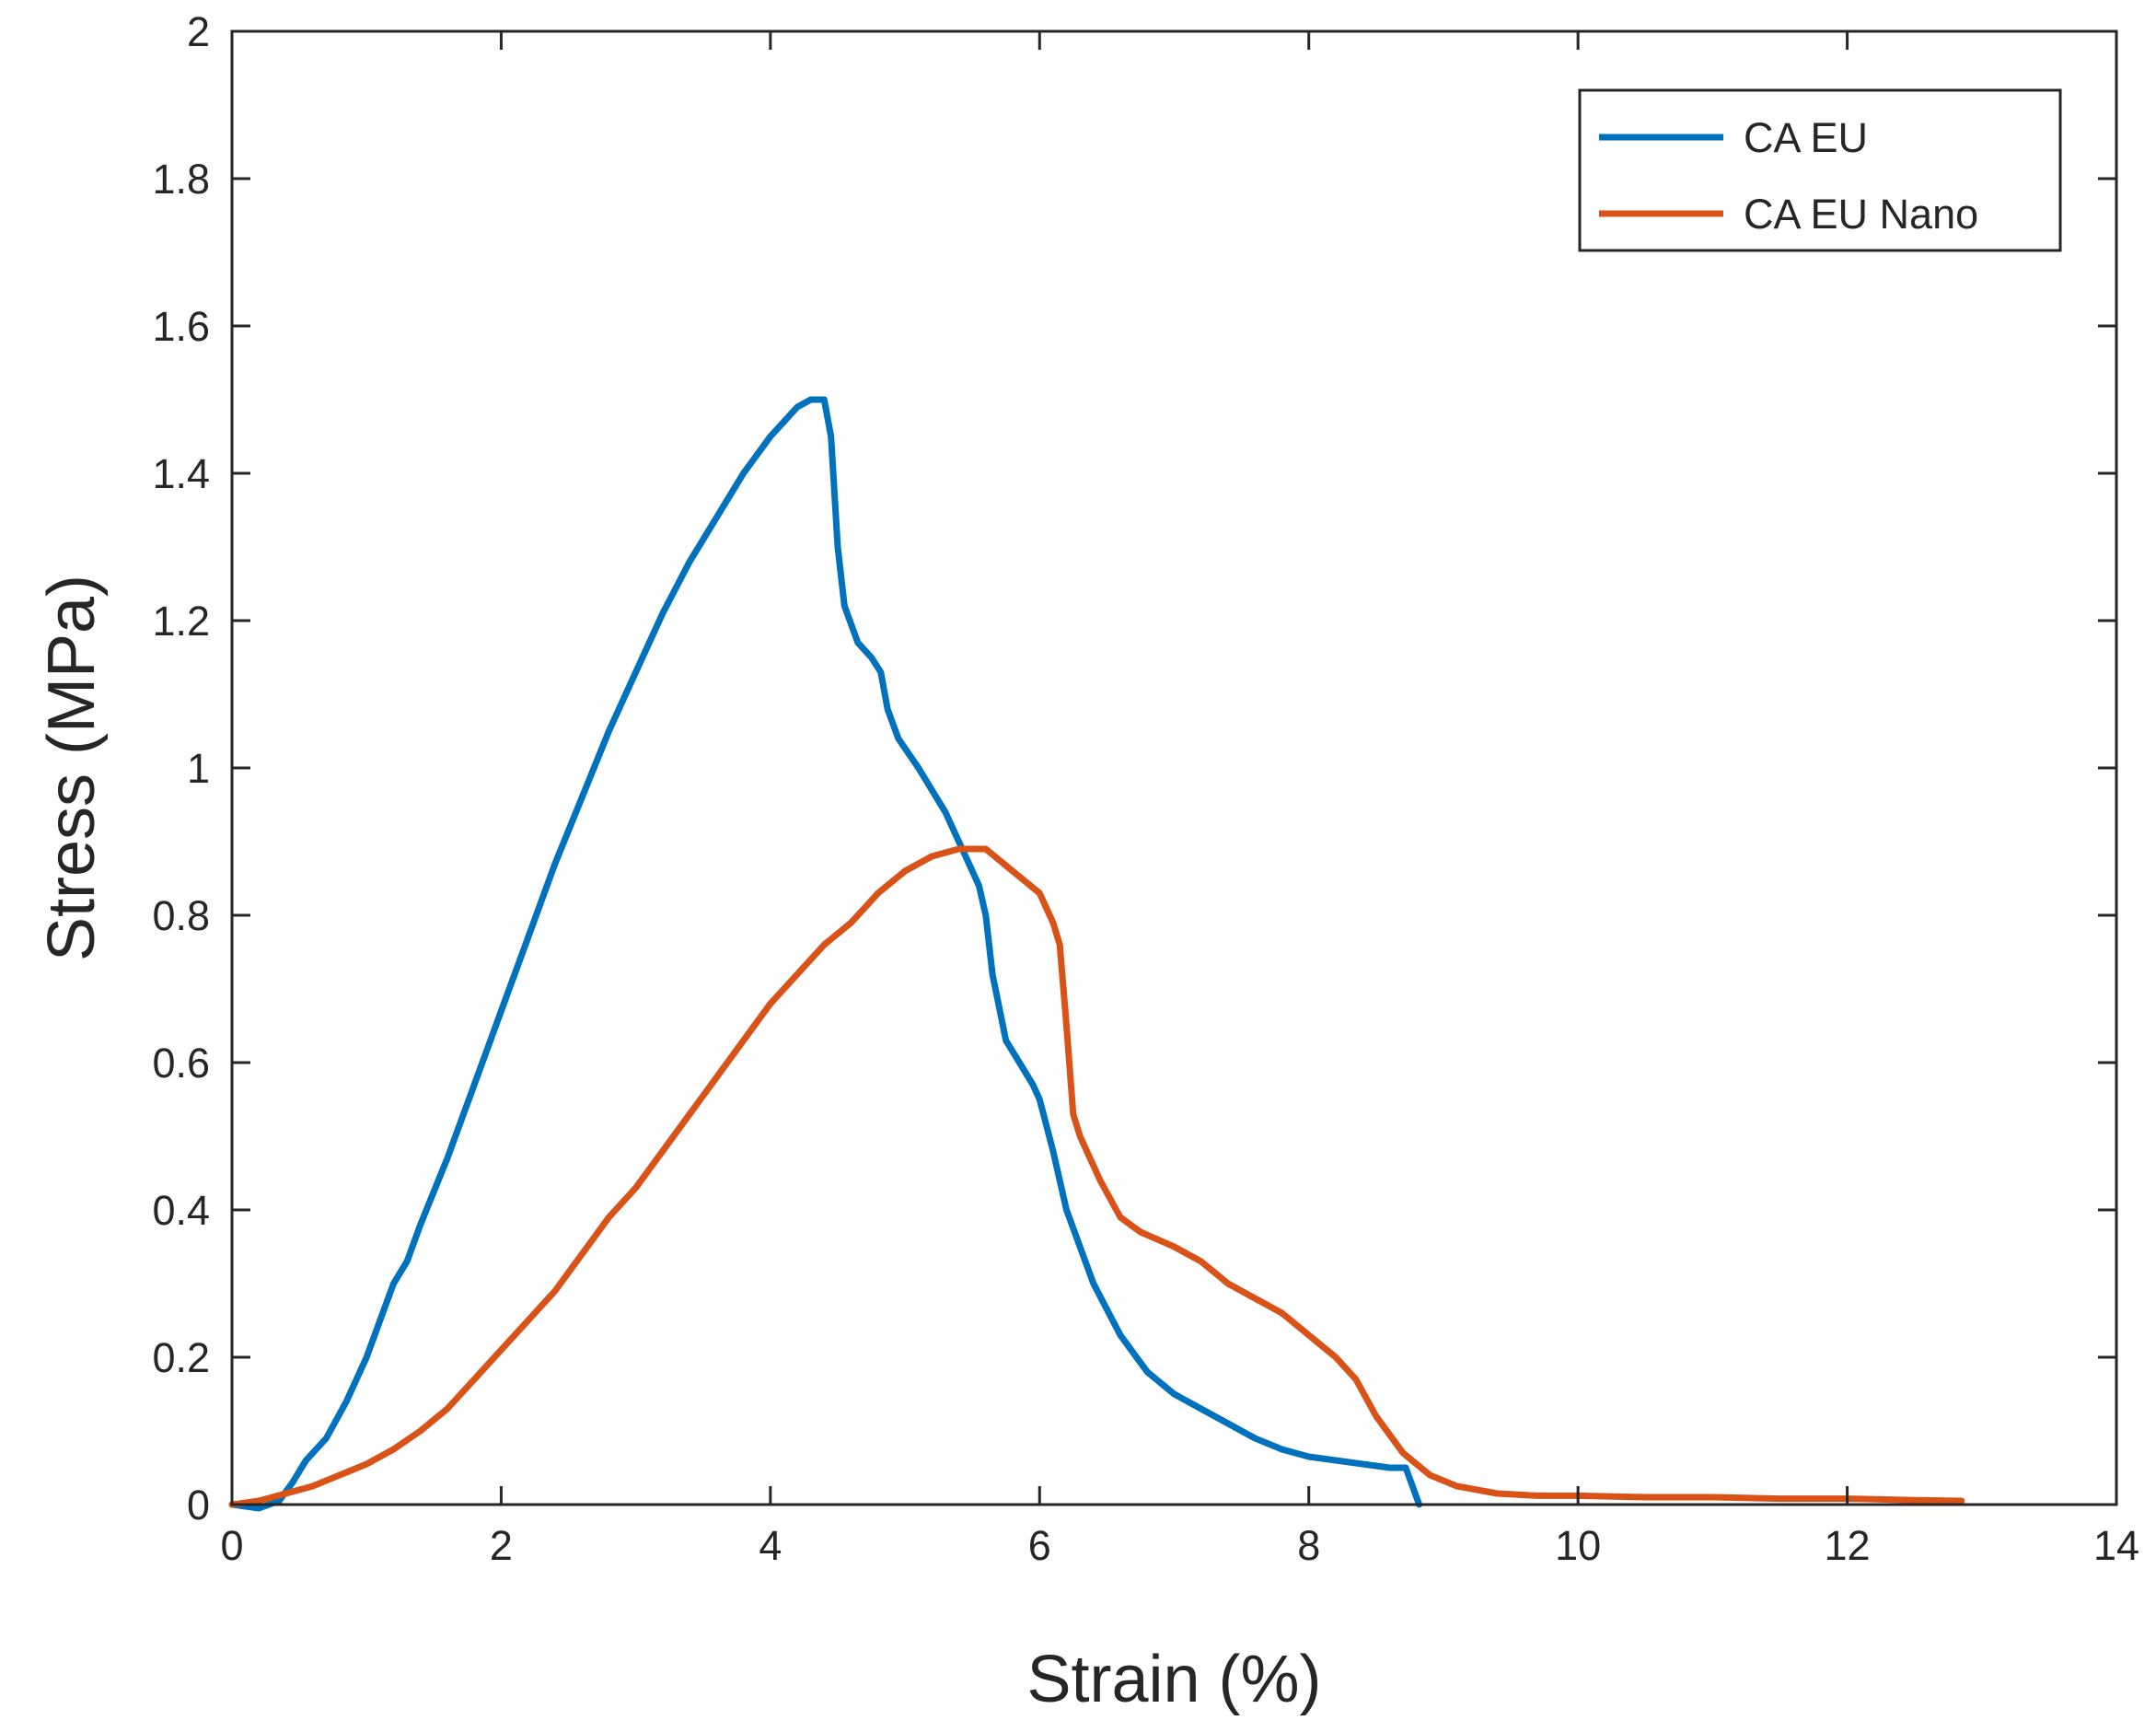 This screenshot has width=2156, height=1732. What do you see at coordinates (770, 1545) in the screenshot?
I see `x-tick-label: 4` at bounding box center [770, 1545].